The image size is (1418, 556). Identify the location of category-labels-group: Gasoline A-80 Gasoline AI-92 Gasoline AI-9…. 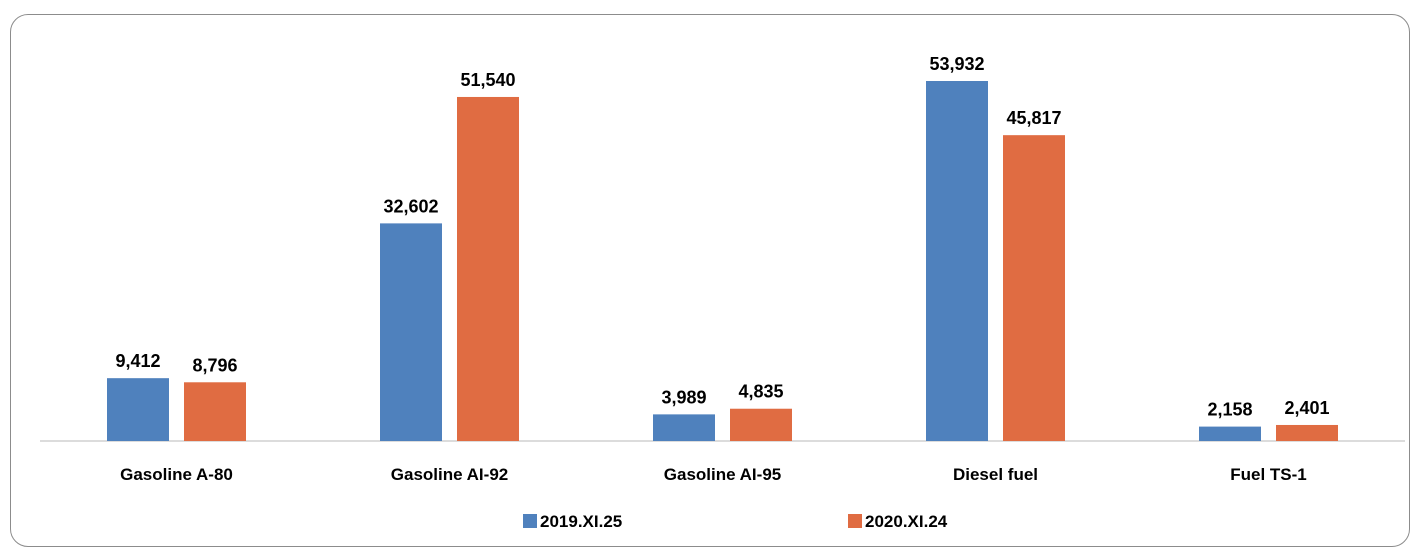
(713, 474).